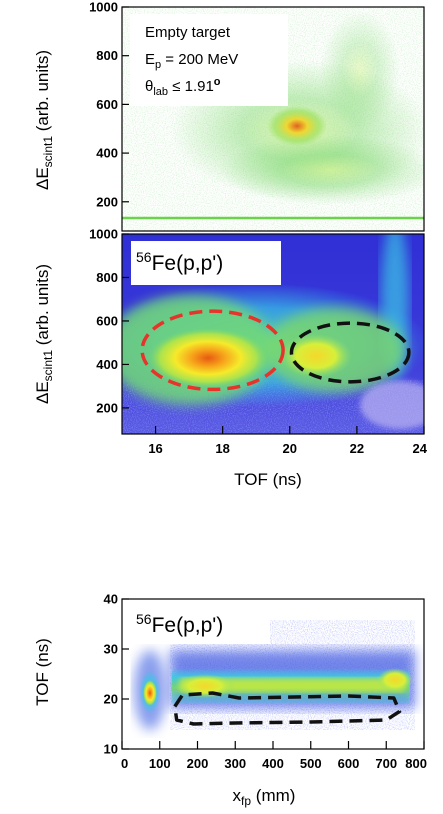 This screenshot has height=814, width=443. Describe the element at coordinates (111, 749) in the screenshot. I see `y-tick-label: 10` at that location.